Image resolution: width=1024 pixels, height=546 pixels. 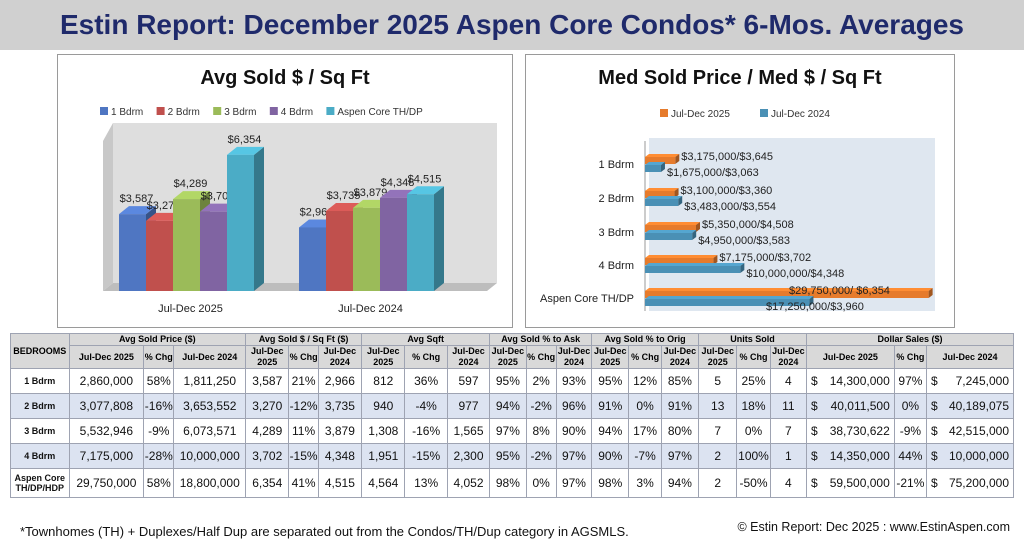 I want to click on data-label-3-bdrm-jul-dec-2025: $4,289, so click(x=191, y=184).